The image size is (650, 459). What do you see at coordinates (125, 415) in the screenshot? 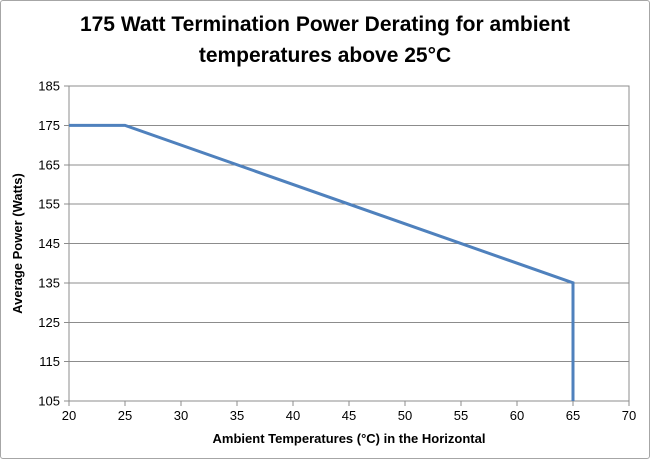
I see `x-tick-label: 25` at bounding box center [125, 415].